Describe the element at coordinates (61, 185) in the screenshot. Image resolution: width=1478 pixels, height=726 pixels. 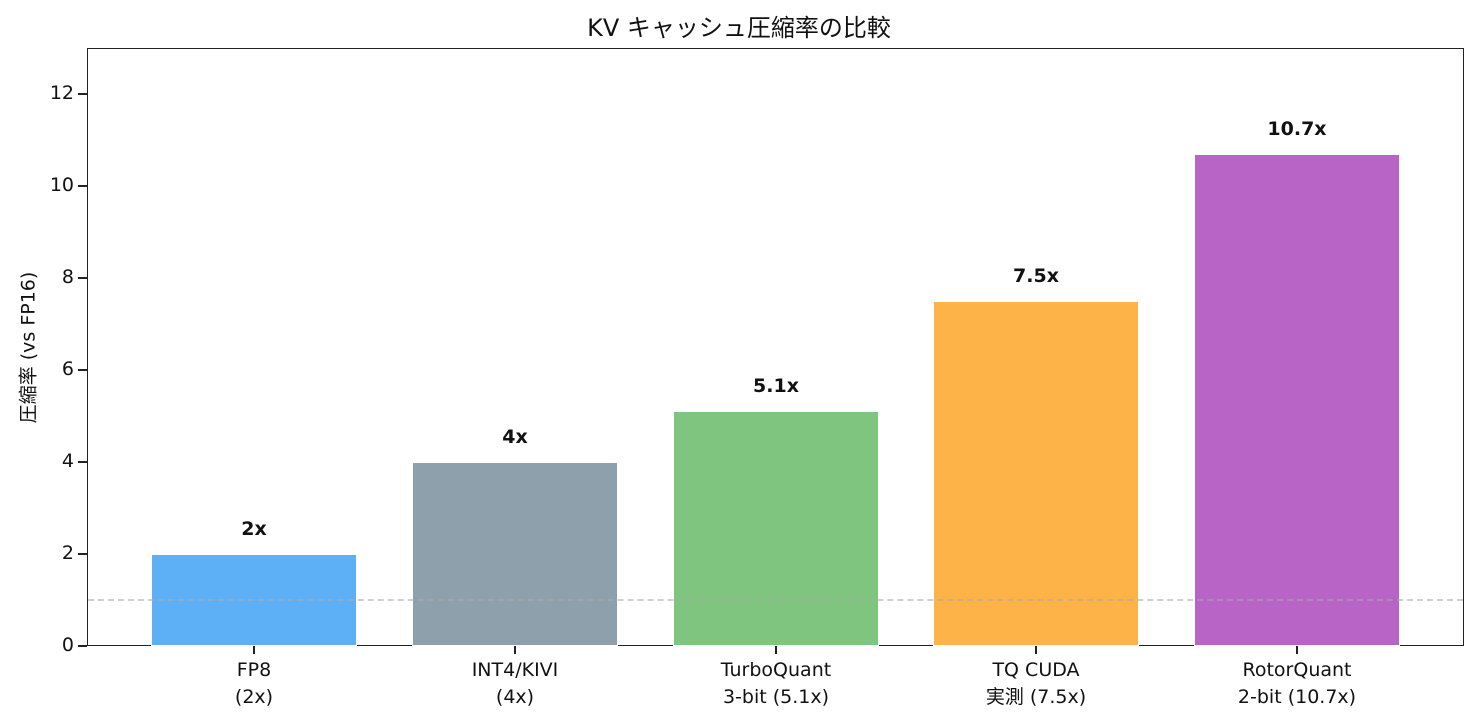
I see `y-tick-label: 10` at that location.